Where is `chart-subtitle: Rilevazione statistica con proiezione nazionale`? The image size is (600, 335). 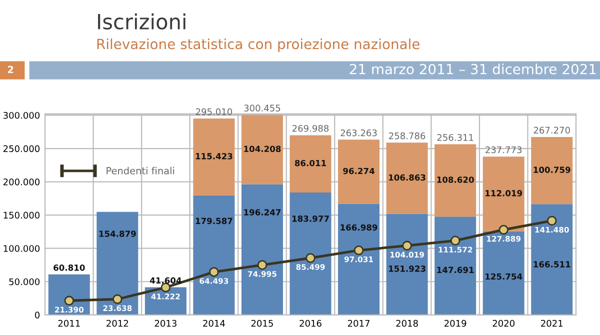 chart-subtitle: Rilevazione statistica con proiezione nazionale is located at coordinates (258, 45).